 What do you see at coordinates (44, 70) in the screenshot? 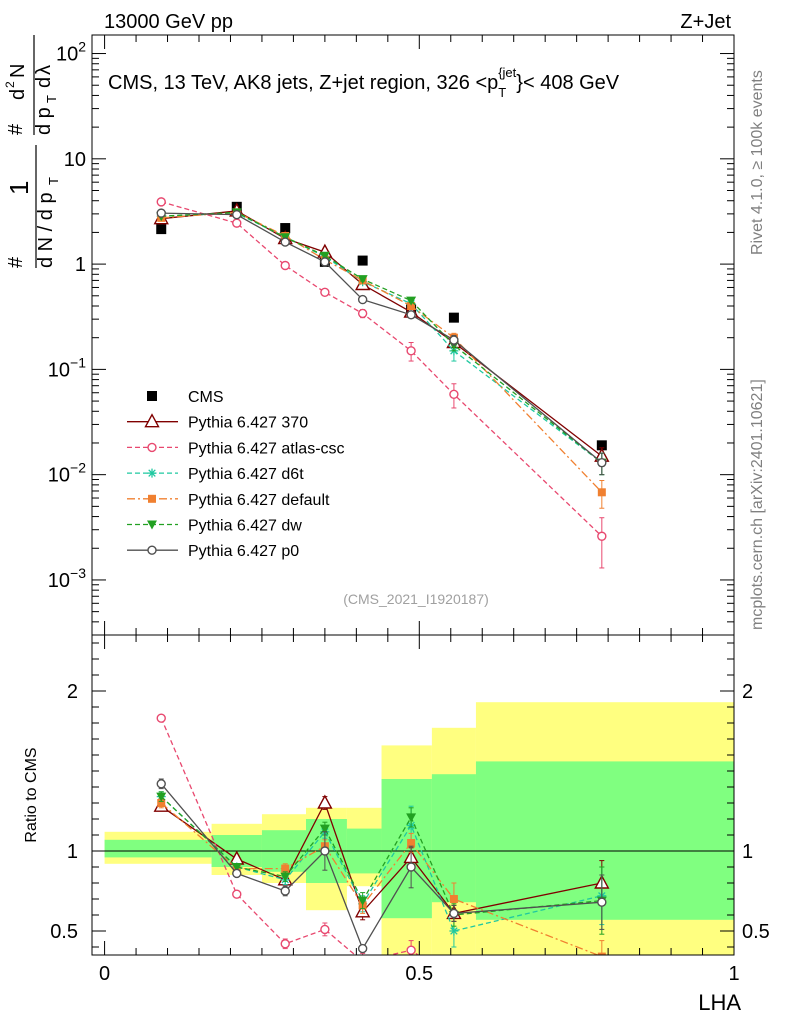
I see `svg-text: λ` at bounding box center [44, 70].